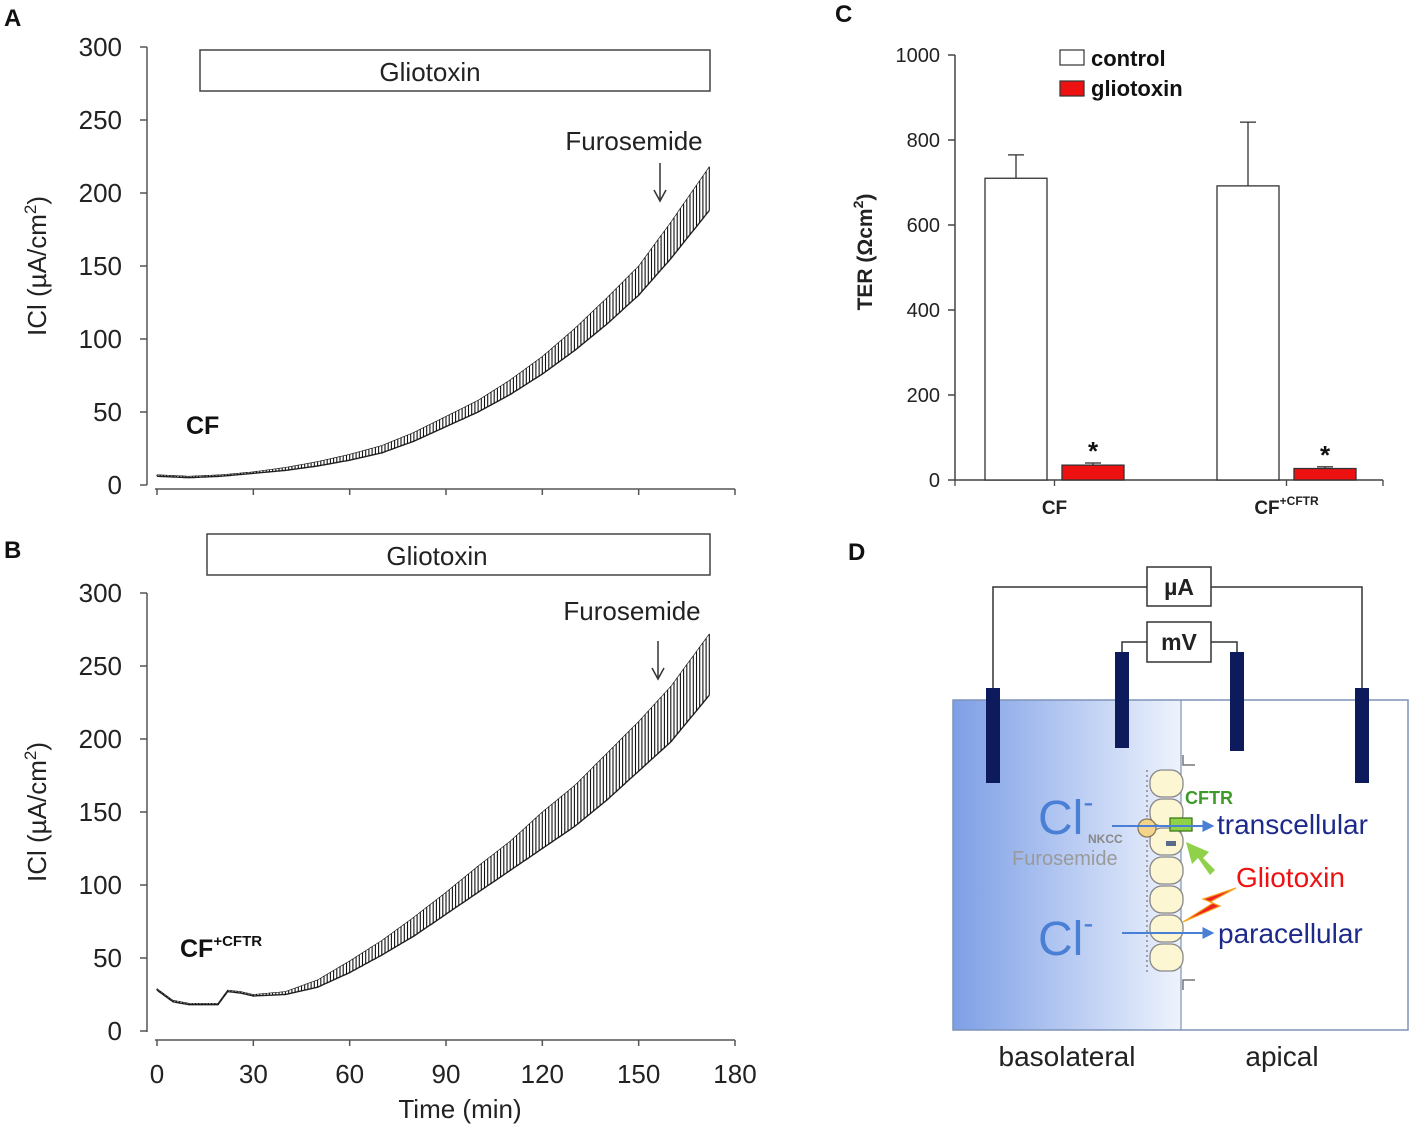 The height and width of the screenshot is (1135, 1414). What do you see at coordinates (1209, 798) in the screenshot?
I see `cftr-label: CFTR` at bounding box center [1209, 798].